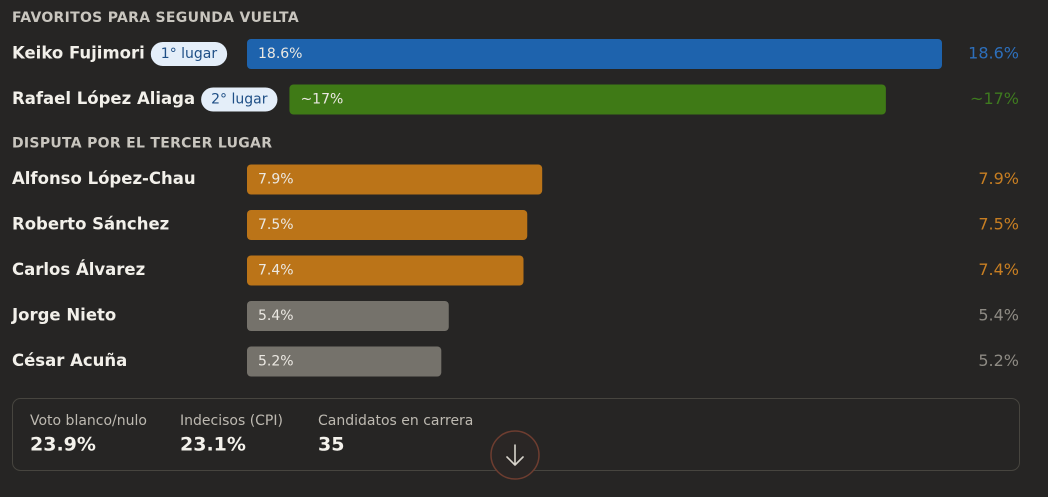  I want to click on candidate-name: Jorge Nieto, so click(63, 315).